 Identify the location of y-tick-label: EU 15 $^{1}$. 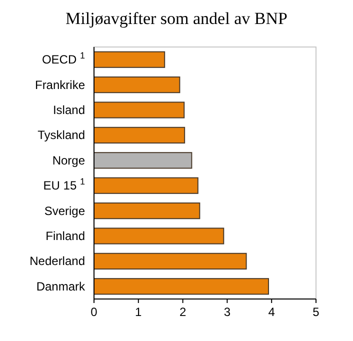
(64, 184).